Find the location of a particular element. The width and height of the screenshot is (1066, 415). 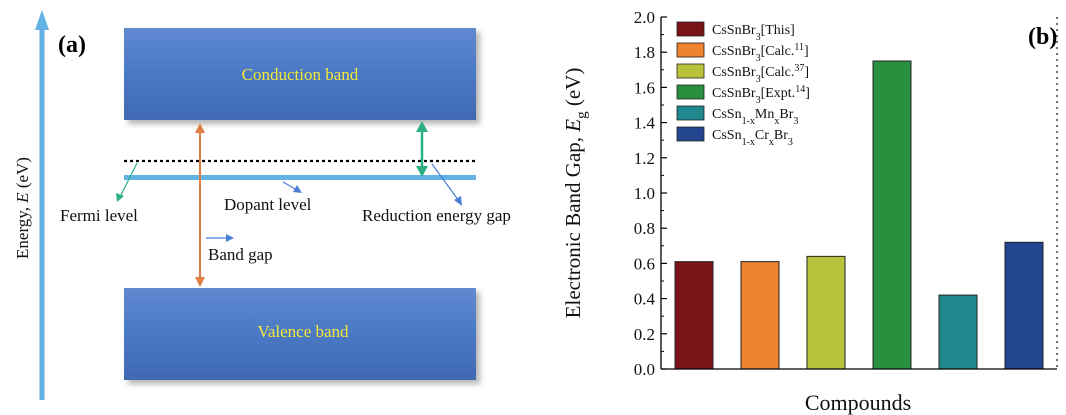

energy-axis-arrow is located at coordinates (42, 205).